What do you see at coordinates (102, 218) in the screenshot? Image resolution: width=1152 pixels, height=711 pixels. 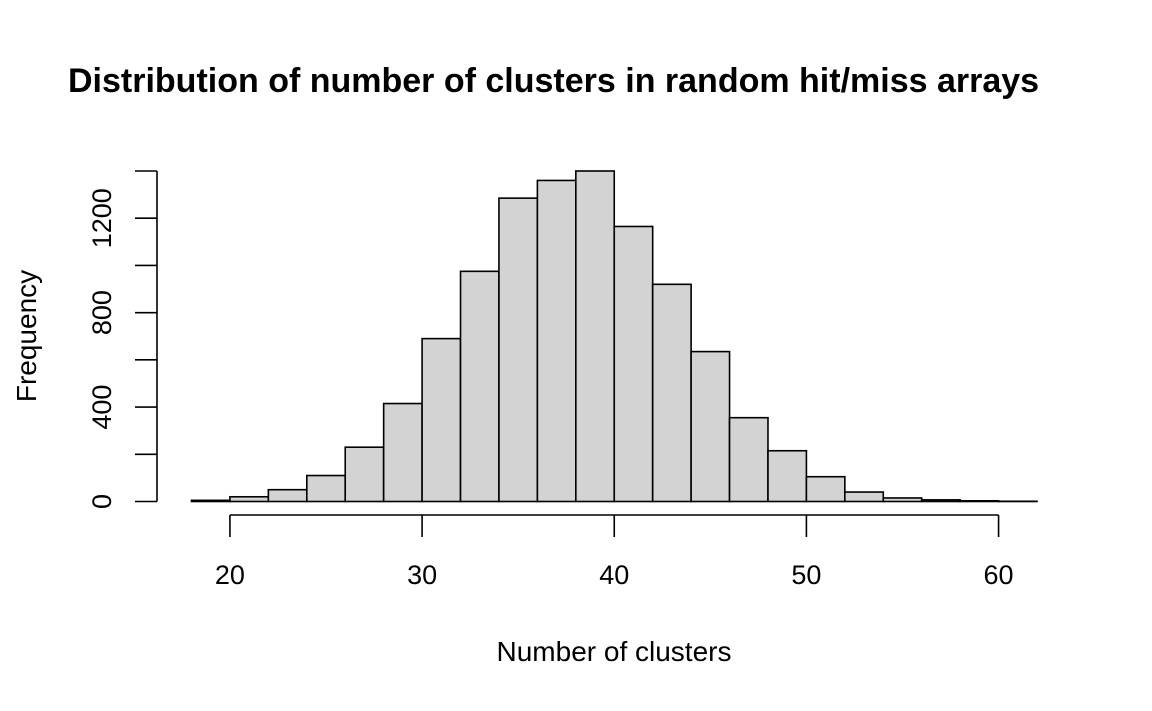 I see `y-tick-label: 1200` at bounding box center [102, 218].